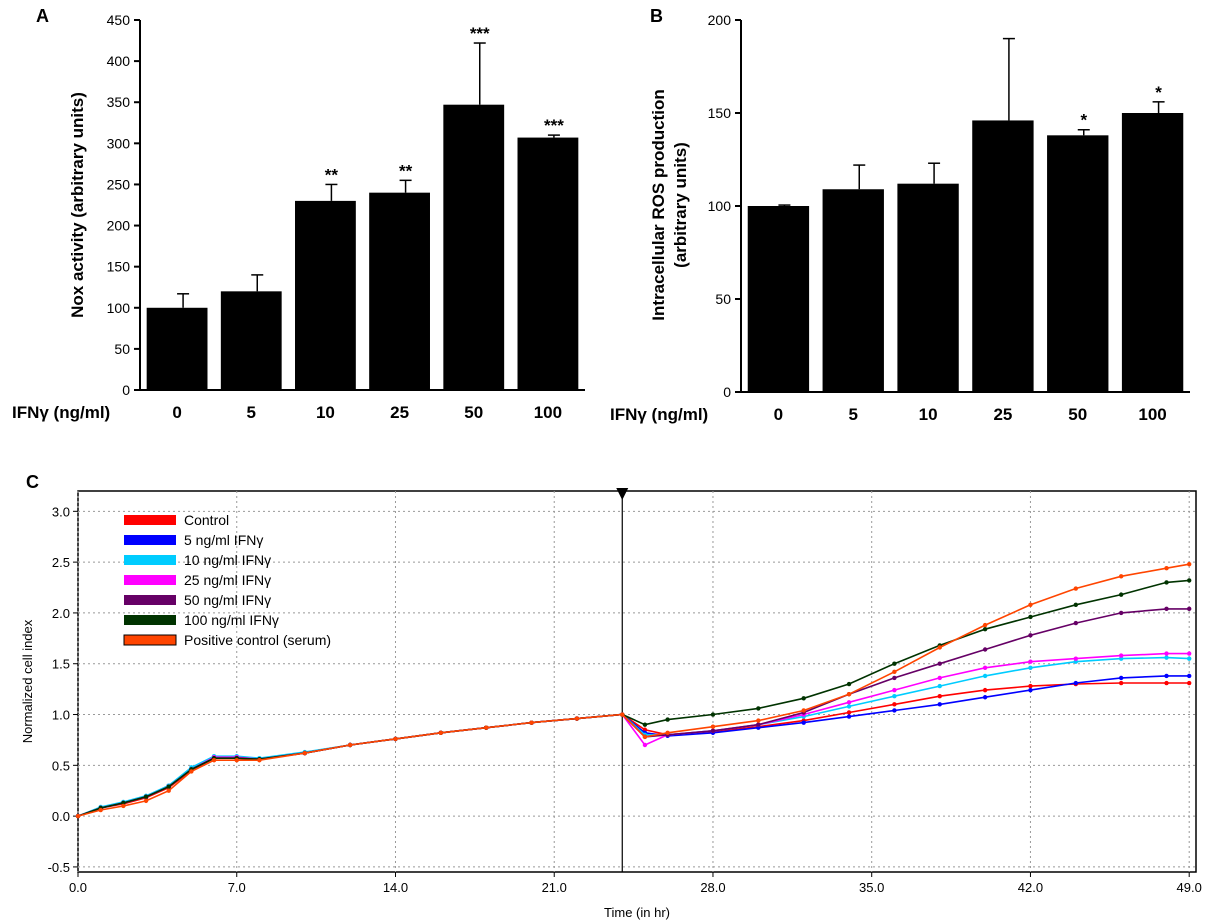  I want to click on y-tick-label: 300, so click(119, 143).